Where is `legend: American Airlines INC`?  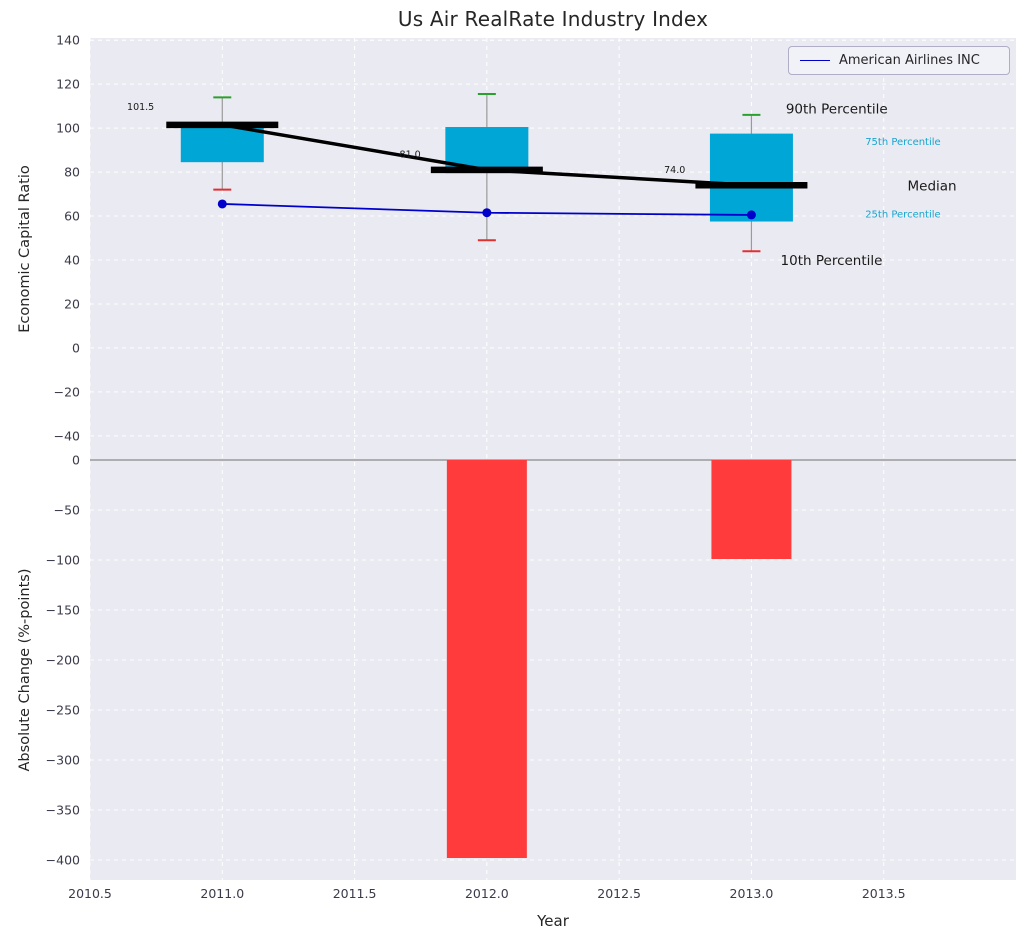 legend: American Airlines INC is located at coordinates (899, 60).